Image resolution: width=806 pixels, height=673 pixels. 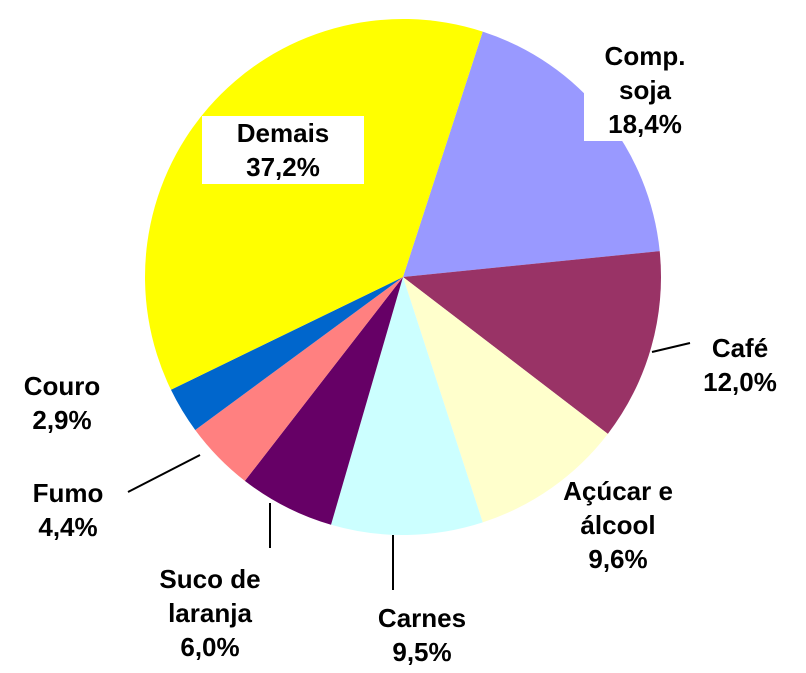 What do you see at coordinates (68, 493) in the screenshot?
I see `category-label: Fumo` at bounding box center [68, 493].